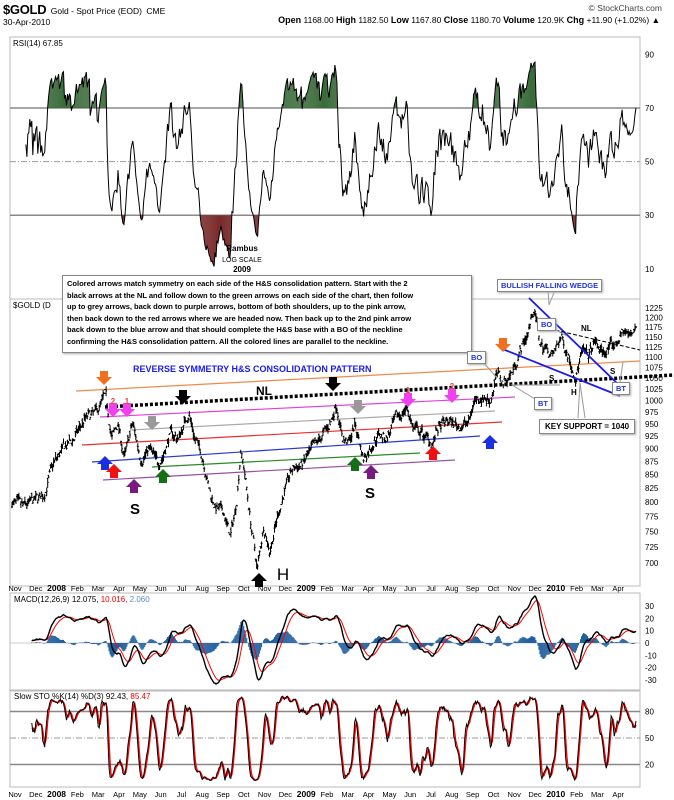 This screenshot has width=674, height=800. Describe the element at coordinates (551, 297) in the screenshot. I see `wedge-title-leader` at that location.